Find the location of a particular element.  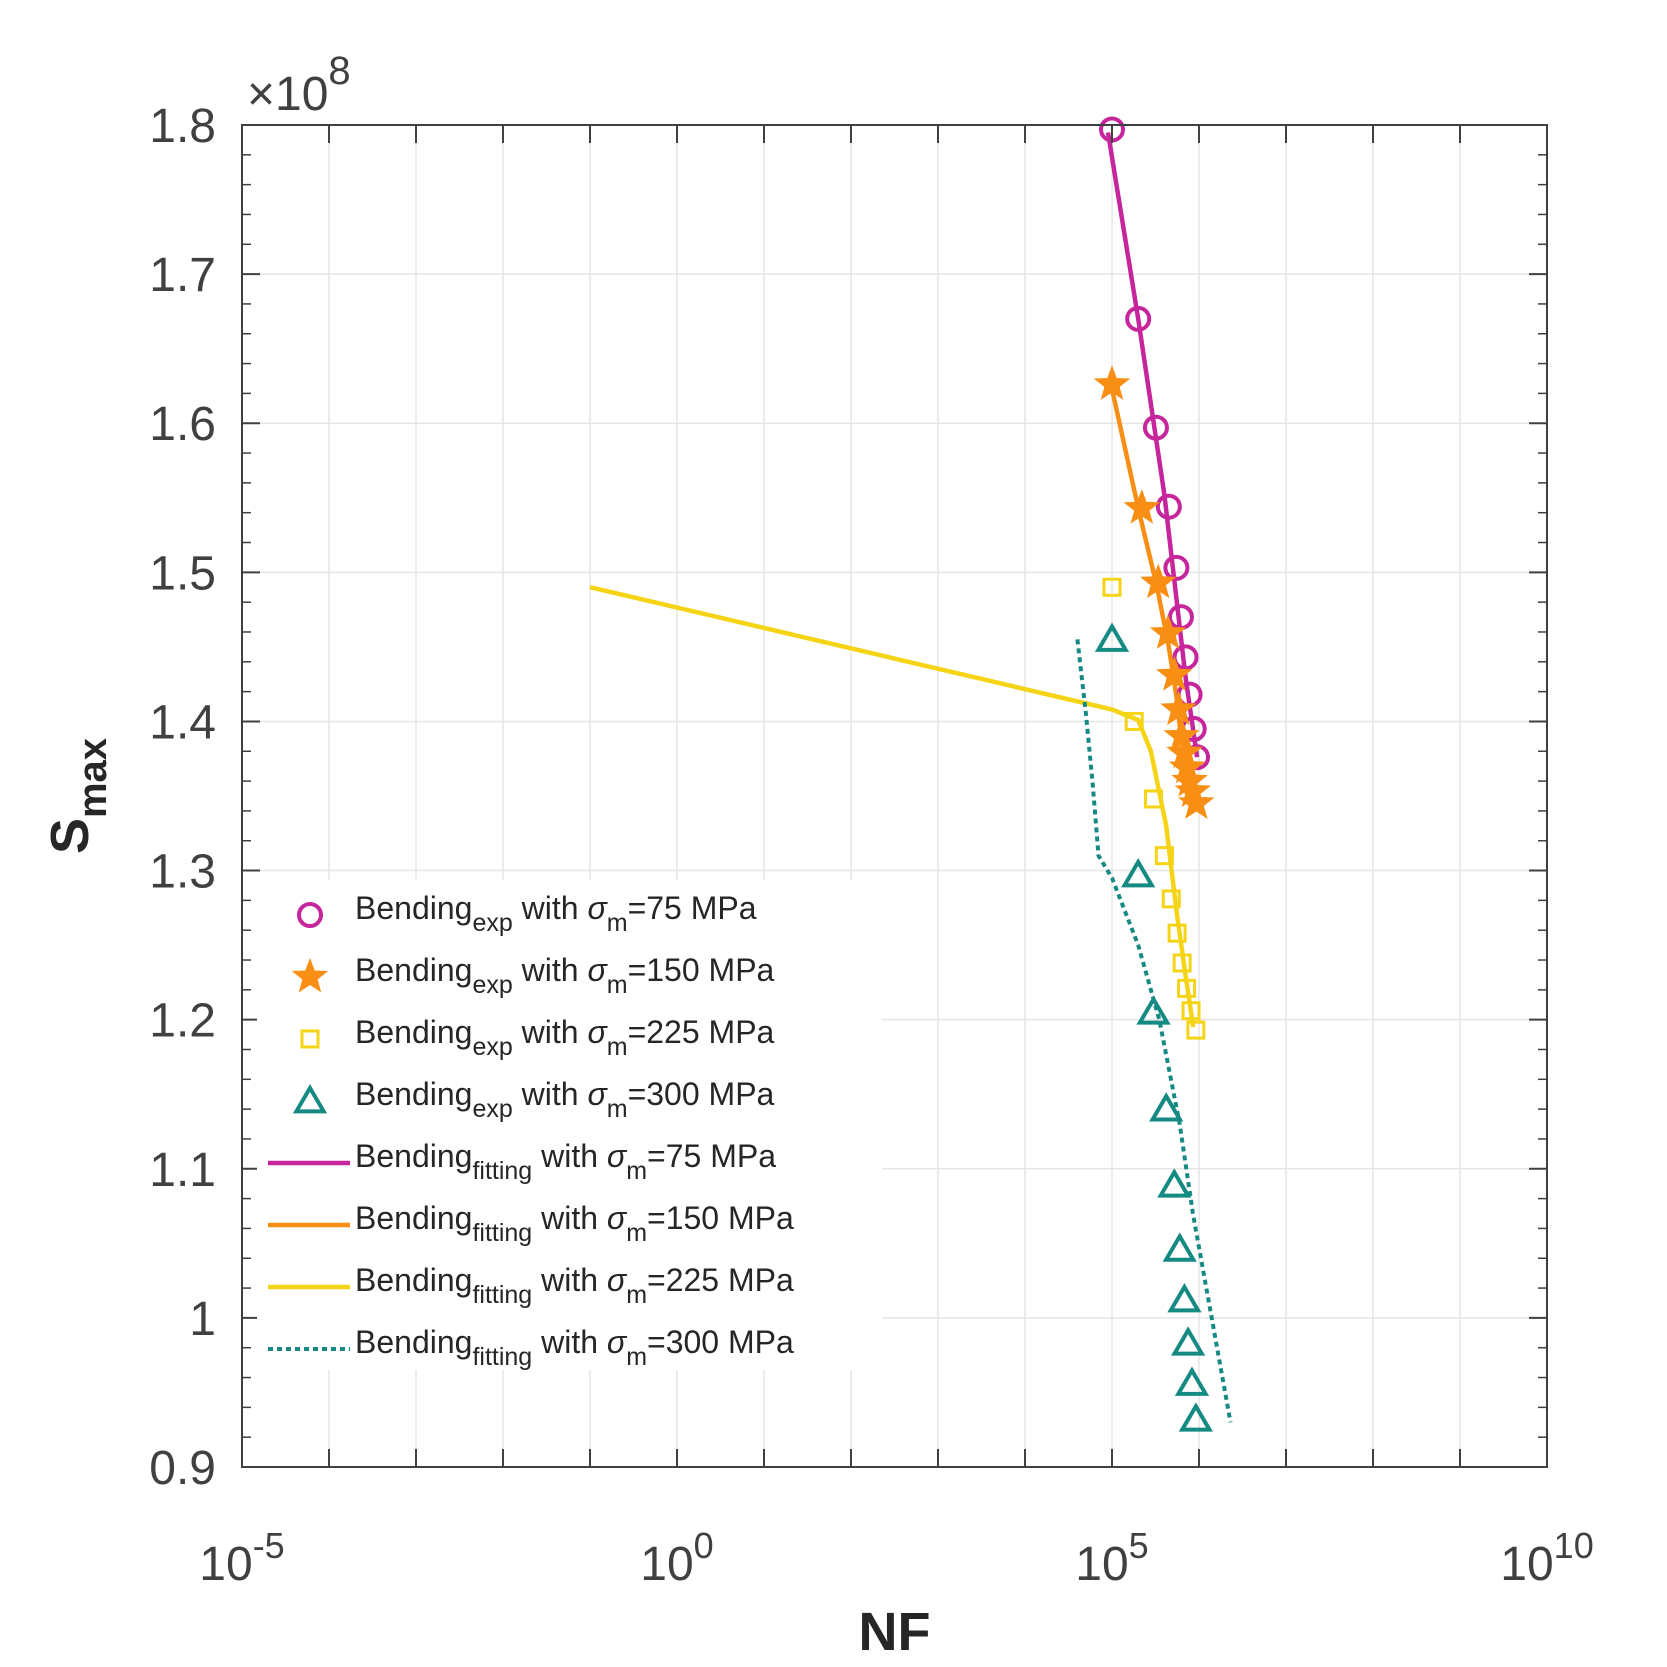

legend-item: Bendingfitting with σm=300 MPa is located at coordinates (531, 1347).